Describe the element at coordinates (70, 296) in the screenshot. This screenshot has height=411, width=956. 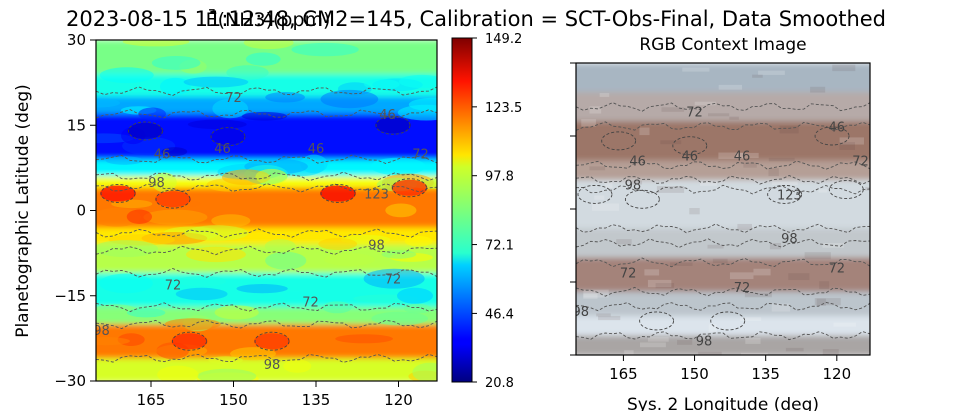
I see `heatmap-y-tick-label: −15` at that location.